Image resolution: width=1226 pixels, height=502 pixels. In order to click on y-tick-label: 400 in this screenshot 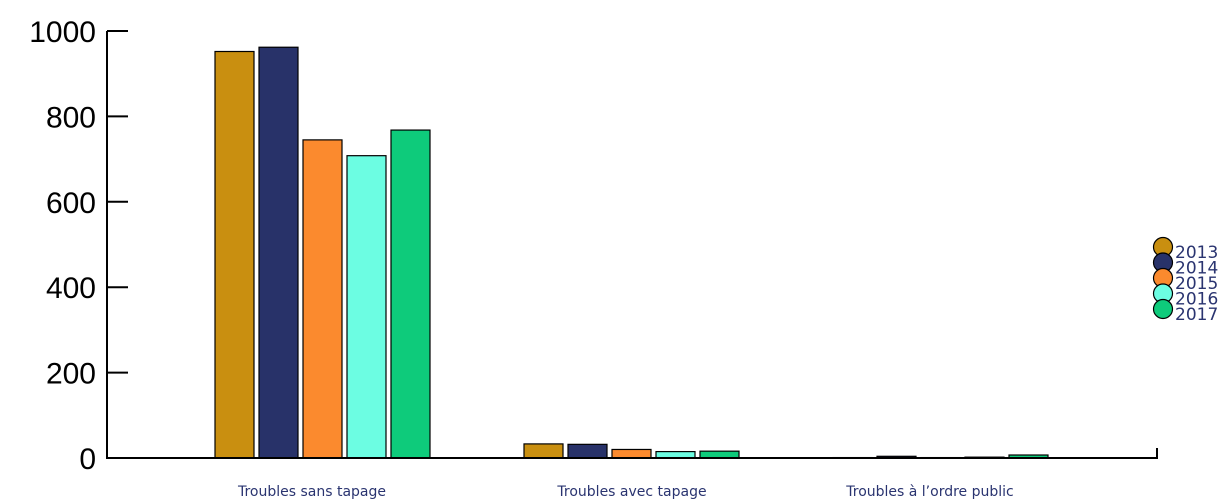, I will do `click(71, 288)`.